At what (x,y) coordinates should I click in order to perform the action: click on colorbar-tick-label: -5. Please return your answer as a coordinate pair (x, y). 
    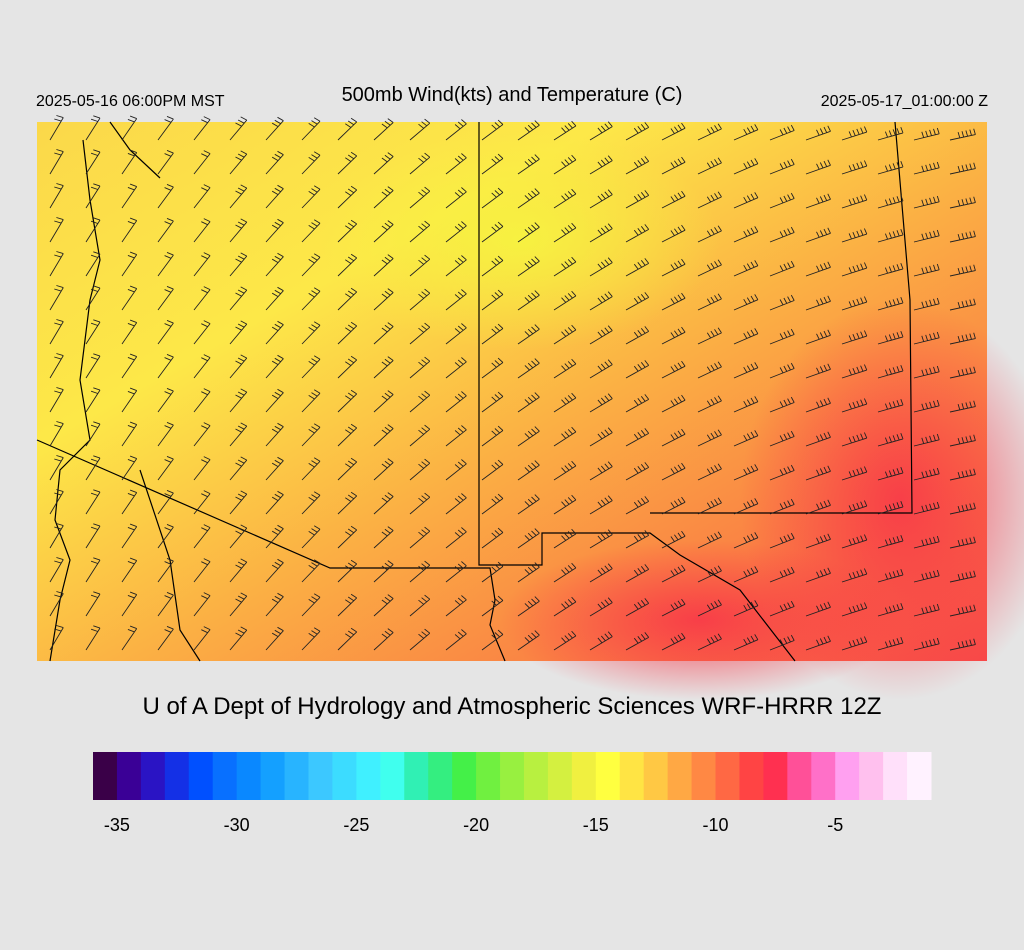
    Looking at the image, I should click on (835, 825).